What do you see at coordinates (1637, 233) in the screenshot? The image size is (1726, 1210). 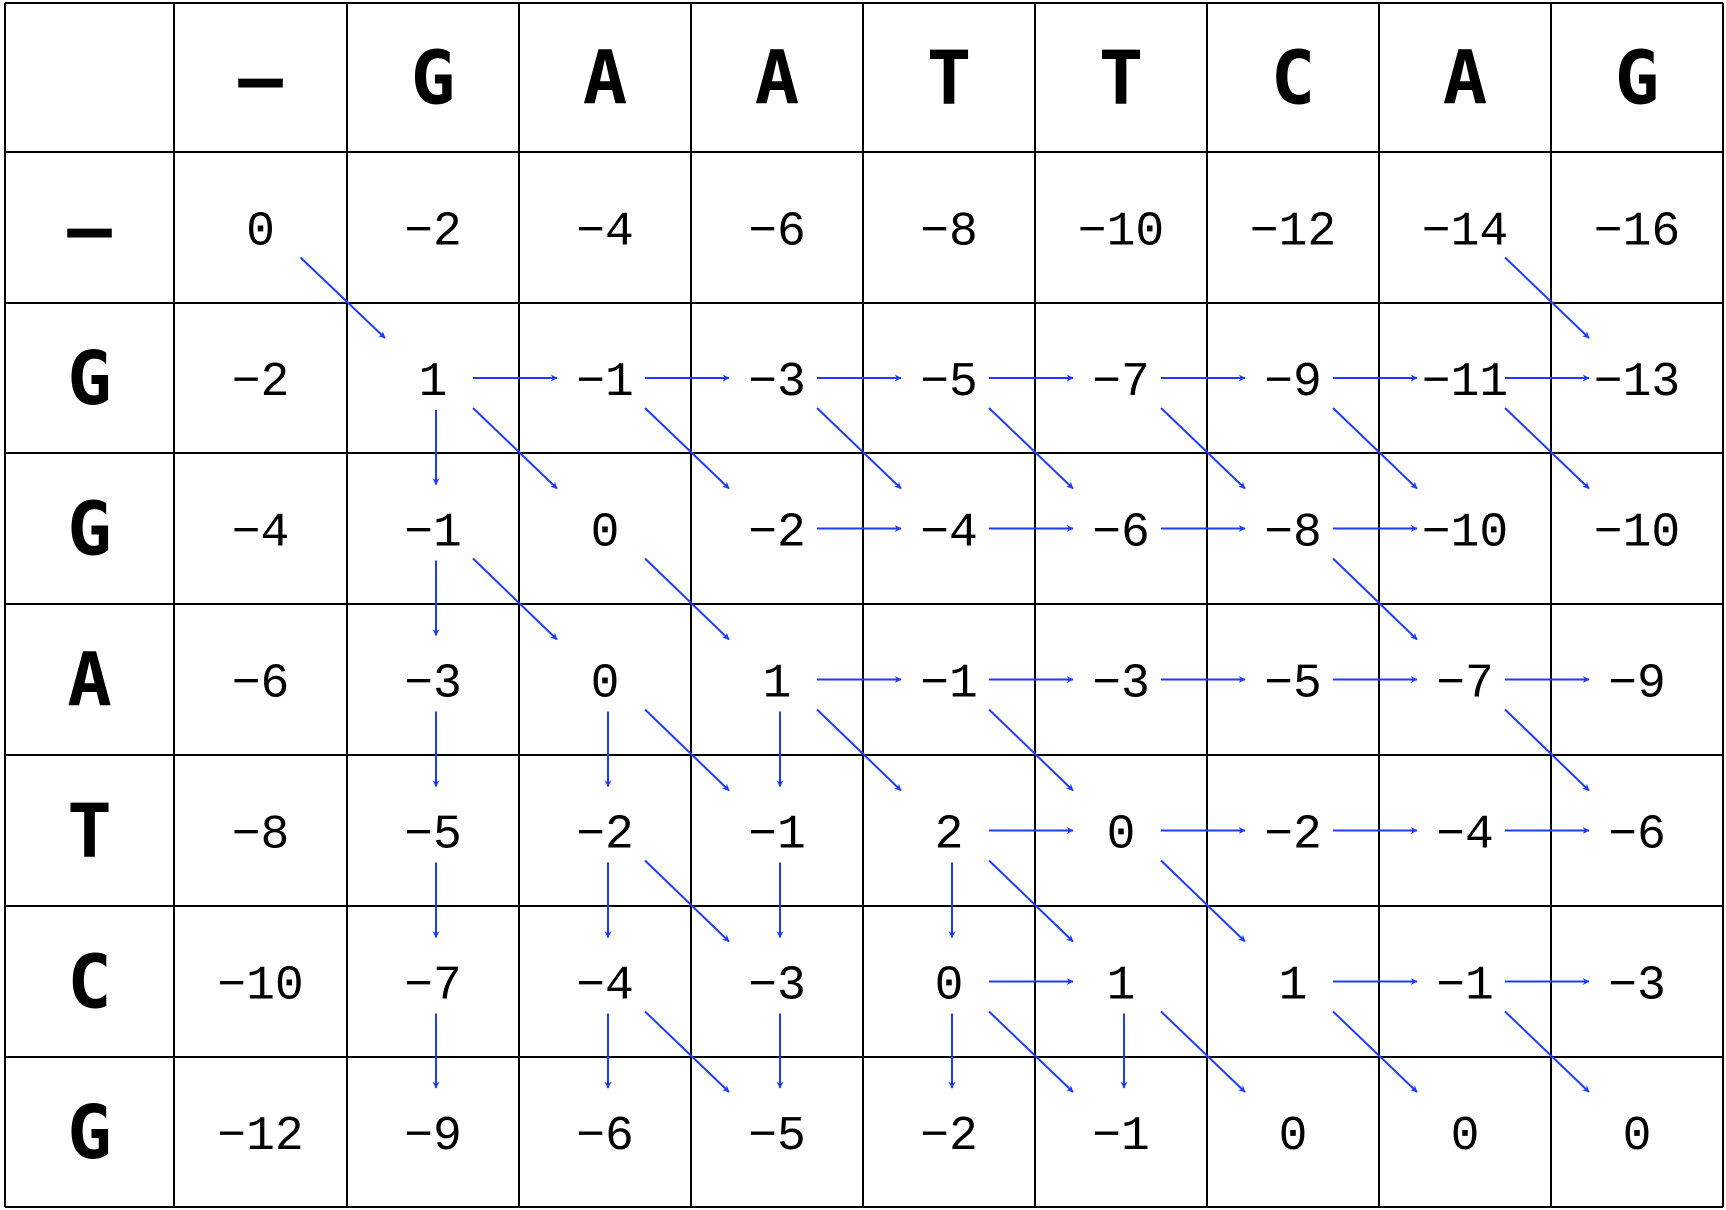 I see `score-cell: −16` at bounding box center [1637, 233].